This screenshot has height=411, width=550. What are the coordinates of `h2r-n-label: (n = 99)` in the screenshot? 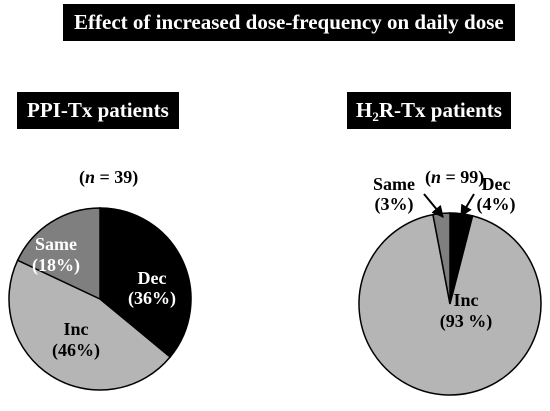 It's located at (454, 177).